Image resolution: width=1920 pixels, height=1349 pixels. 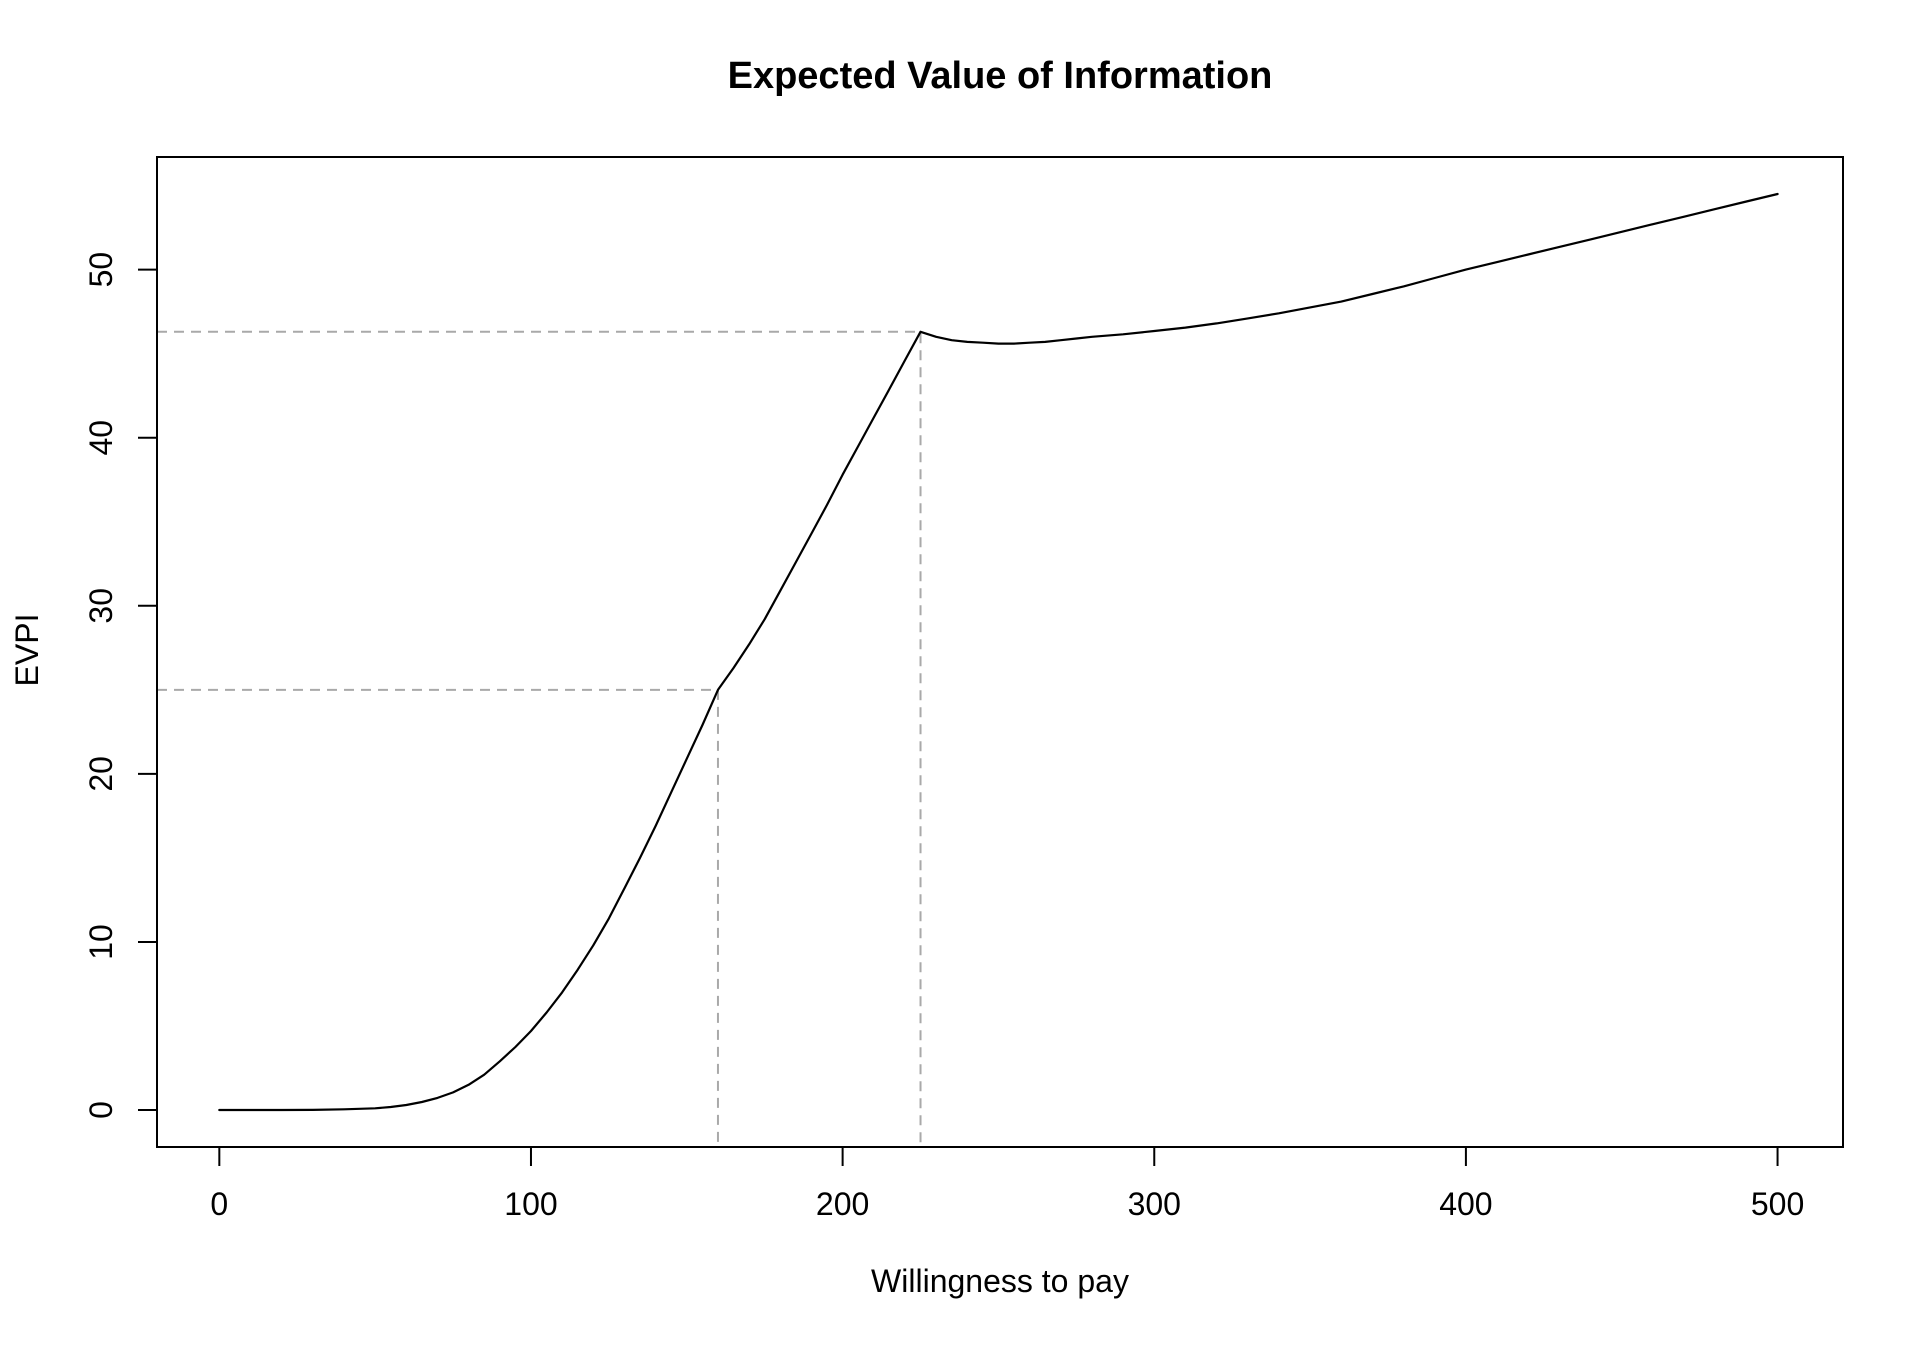 I want to click on x-axis-tick-label: 0, so click(x=219, y=1204).